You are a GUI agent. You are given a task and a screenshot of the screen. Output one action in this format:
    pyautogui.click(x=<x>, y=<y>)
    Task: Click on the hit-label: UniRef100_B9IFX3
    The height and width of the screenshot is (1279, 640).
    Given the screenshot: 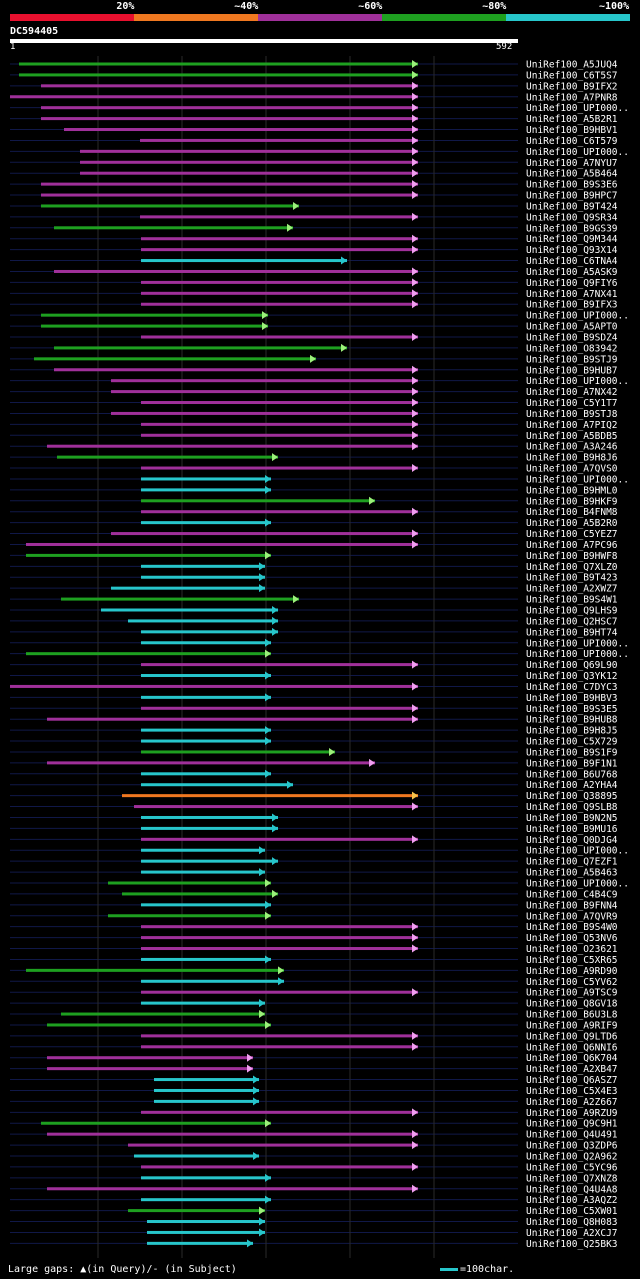 What is the action you would take?
    pyautogui.click(x=572, y=305)
    